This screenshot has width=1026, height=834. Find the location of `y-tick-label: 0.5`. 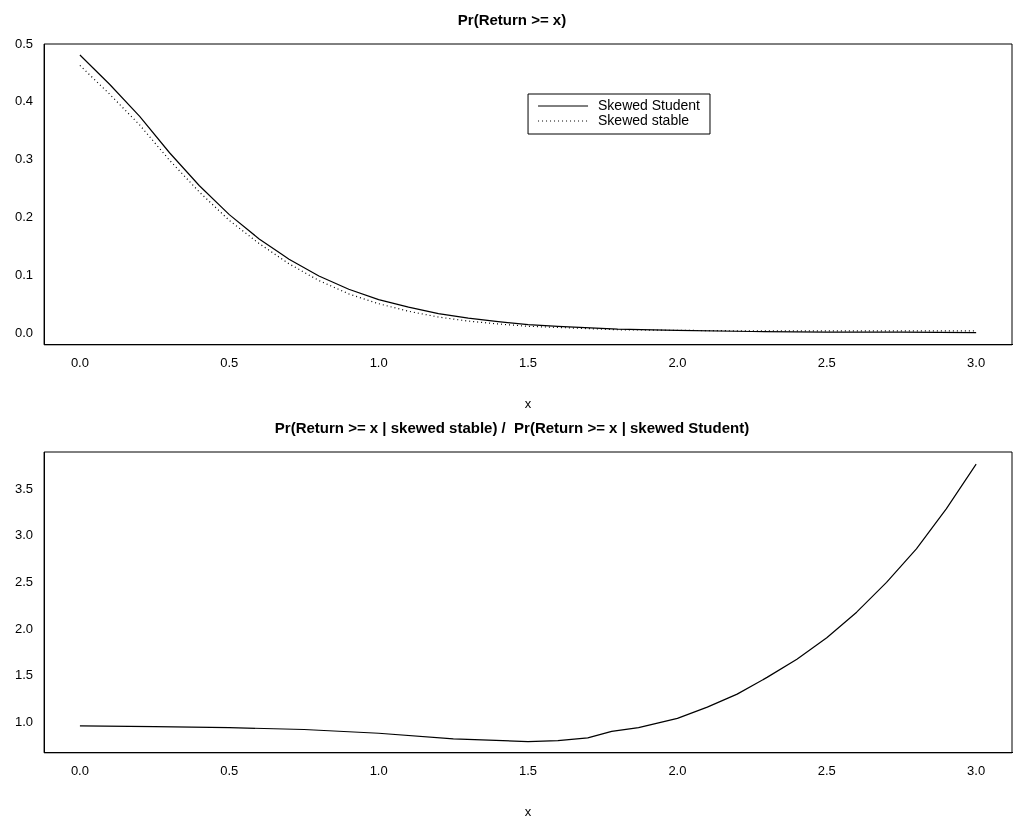

y-tick-label: 0.5 is located at coordinates (24, 43).